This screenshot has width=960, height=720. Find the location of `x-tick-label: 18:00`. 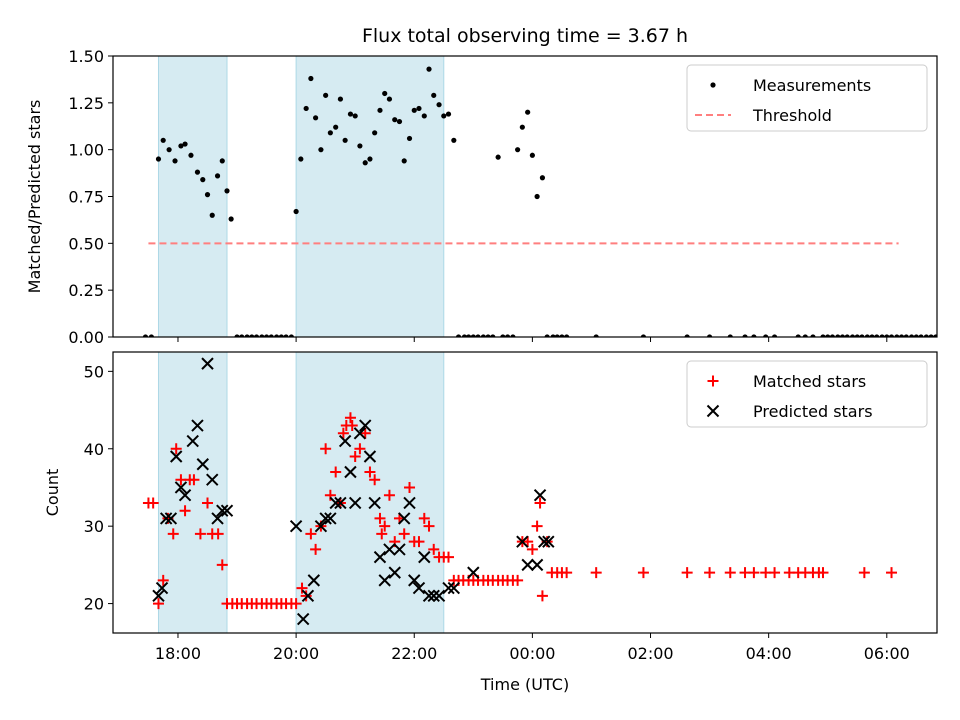

x-tick-label: 18:00 is located at coordinates (178, 653).